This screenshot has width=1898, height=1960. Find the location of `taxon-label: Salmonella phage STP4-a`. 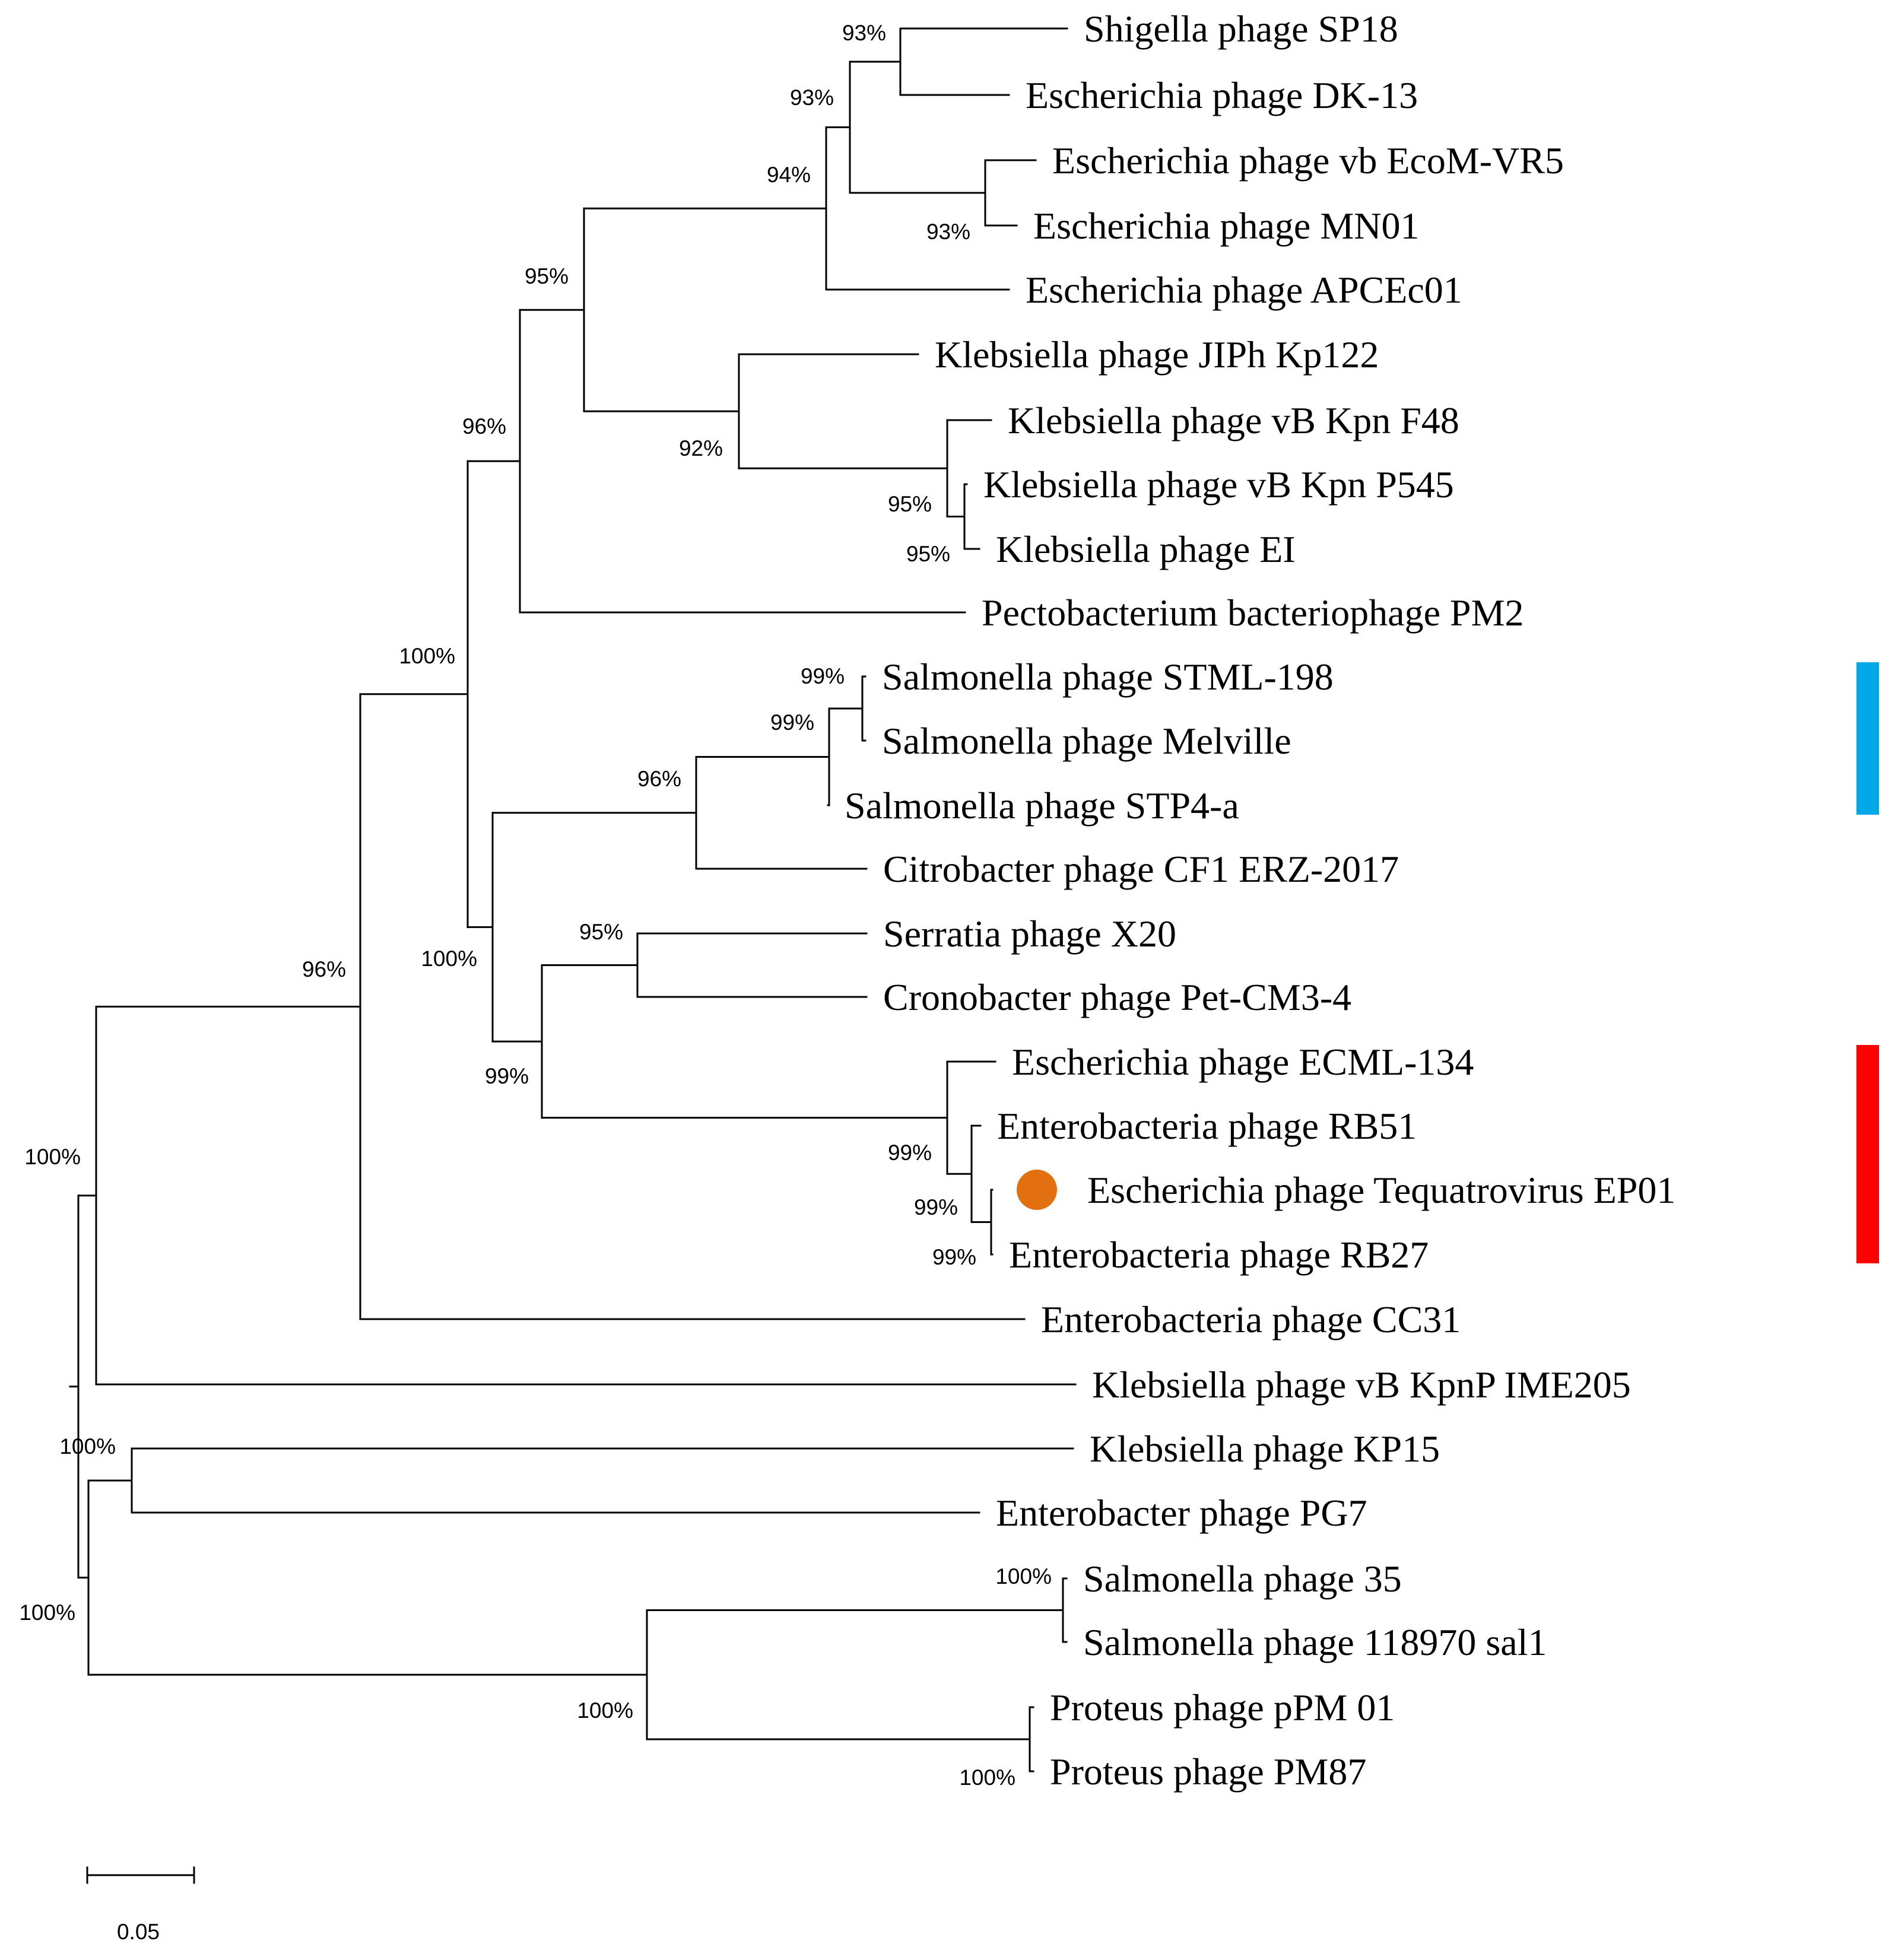

taxon-label: Salmonella phage STP4-a is located at coordinates (1042, 805).